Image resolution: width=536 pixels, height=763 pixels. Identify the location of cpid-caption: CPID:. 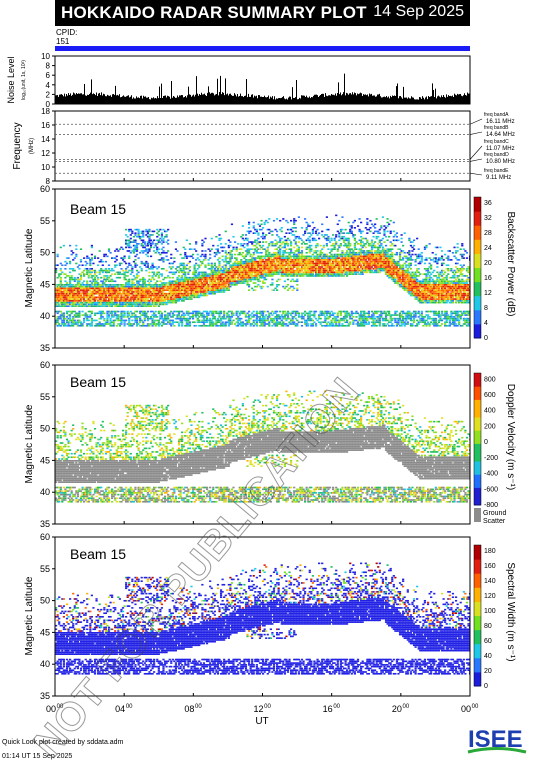
(66, 32).